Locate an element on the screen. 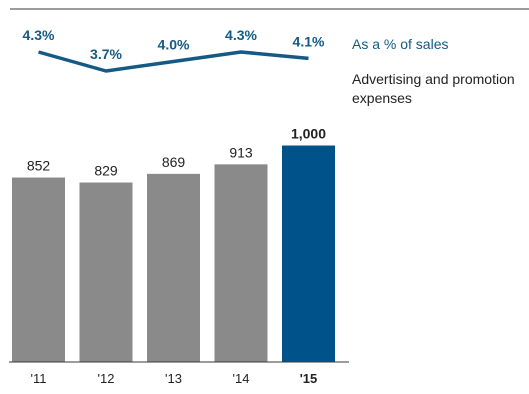 The image size is (529, 394). x-tick-label-2: '13 is located at coordinates (173, 378).